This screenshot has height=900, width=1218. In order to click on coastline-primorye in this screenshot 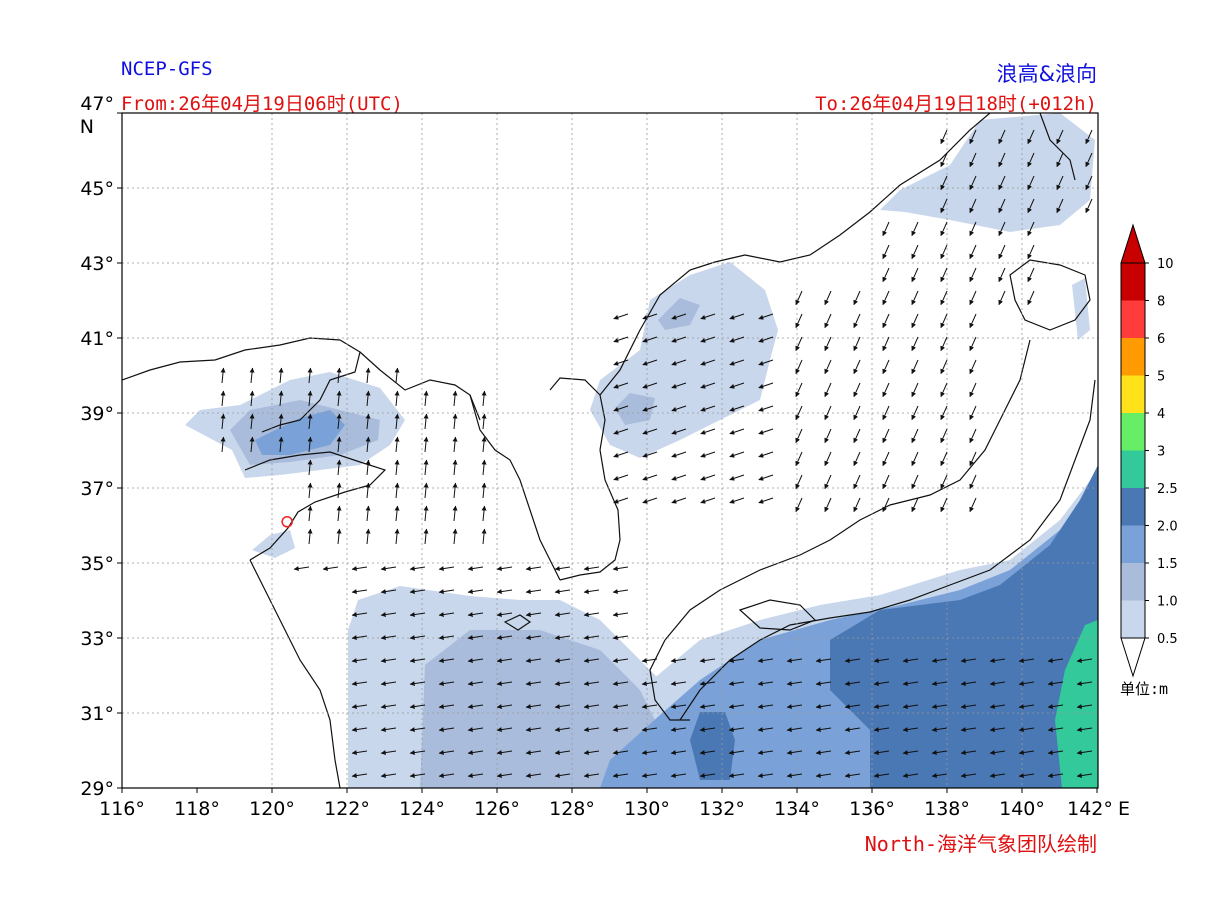, I will do `click(867, 188)`.